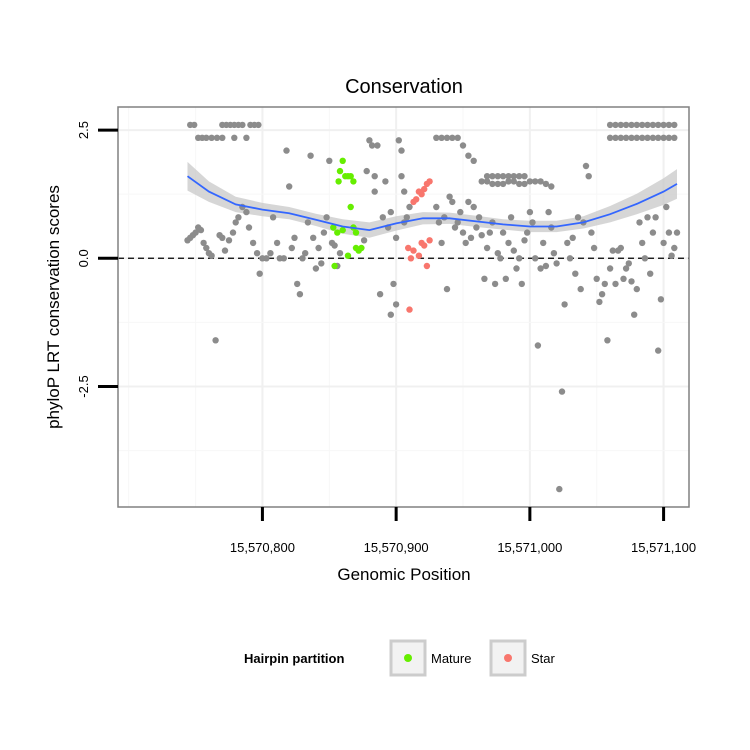  I want to click on x-axis-title: Genomic Position, so click(403, 574).